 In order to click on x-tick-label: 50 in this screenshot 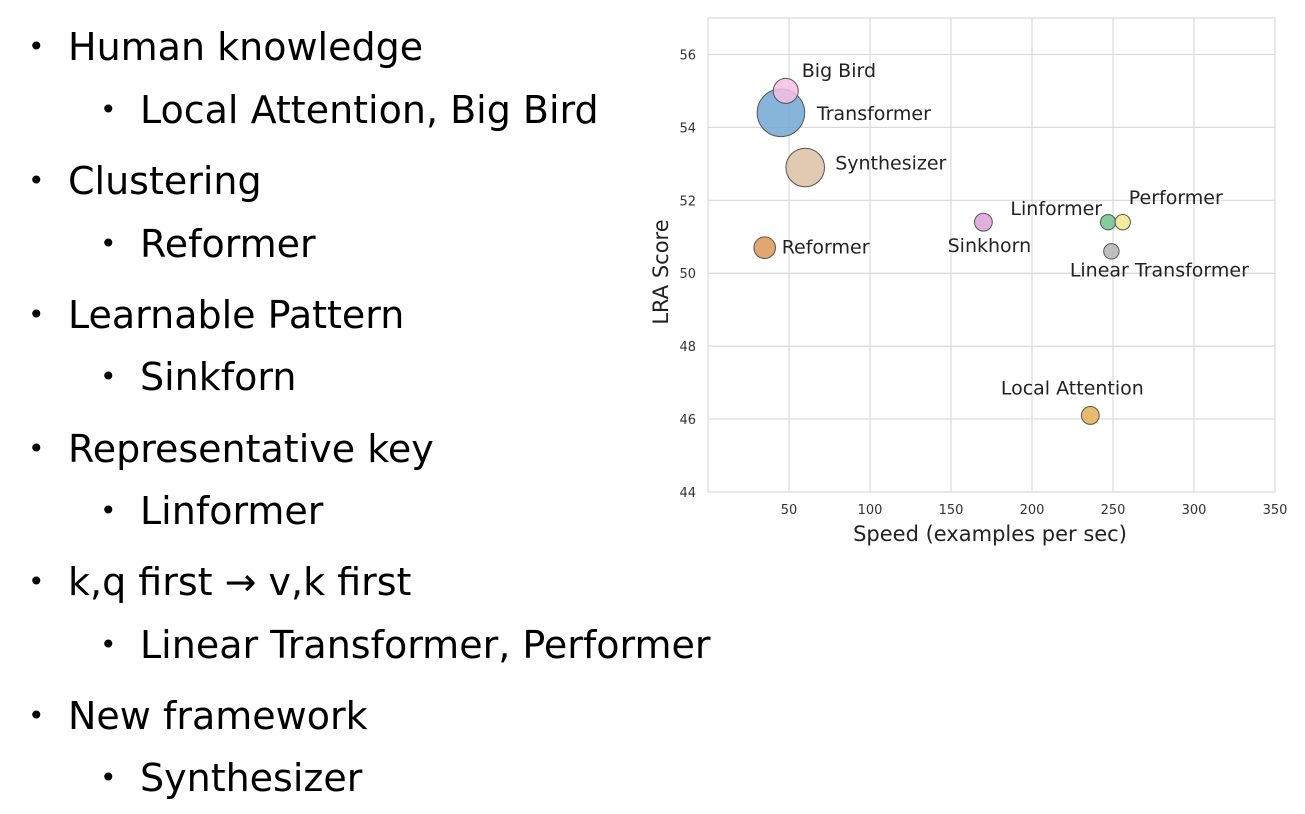, I will do `click(789, 510)`.